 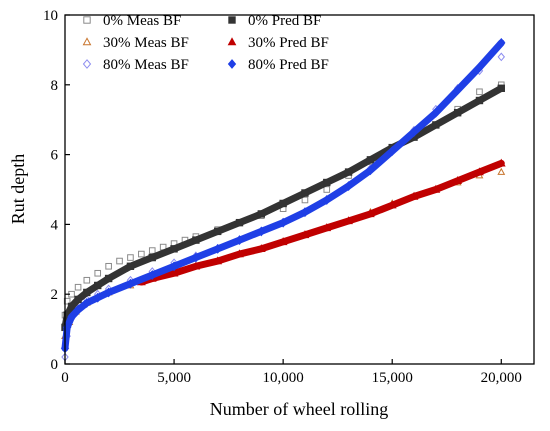 What do you see at coordinates (299, 409) in the screenshot?
I see `x-axis-title: Number of wheel rolling` at bounding box center [299, 409].